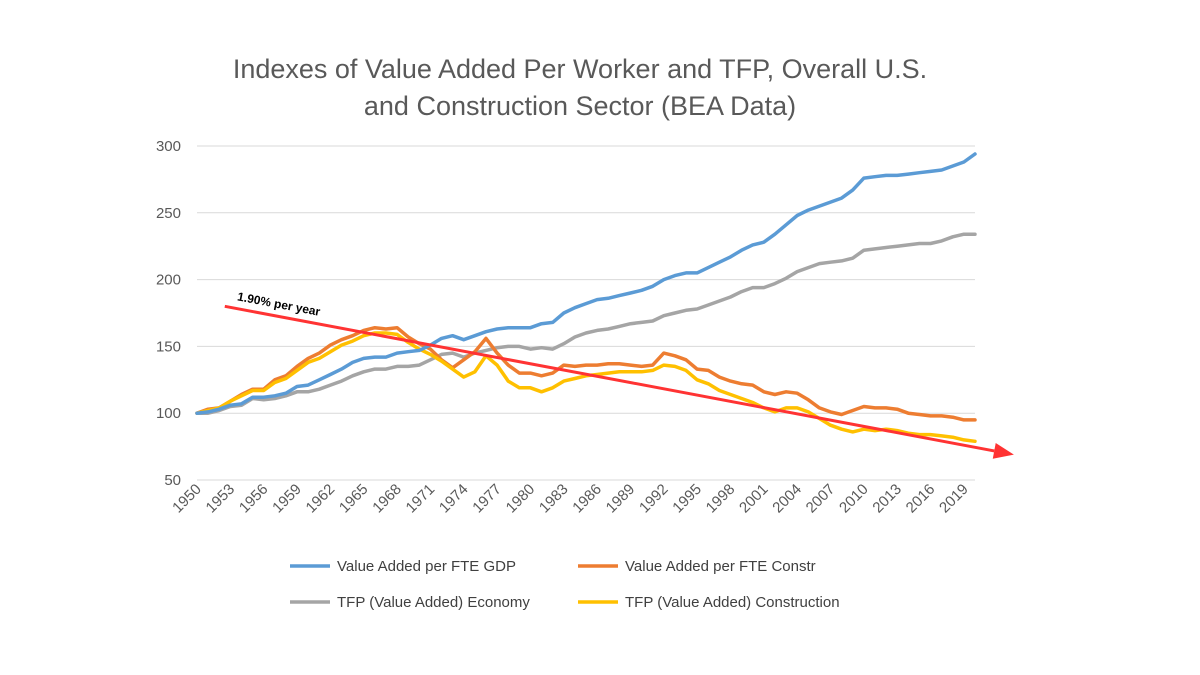  What do you see at coordinates (521, 499) in the screenshot?
I see `x-tick-label: 1980` at bounding box center [521, 499].